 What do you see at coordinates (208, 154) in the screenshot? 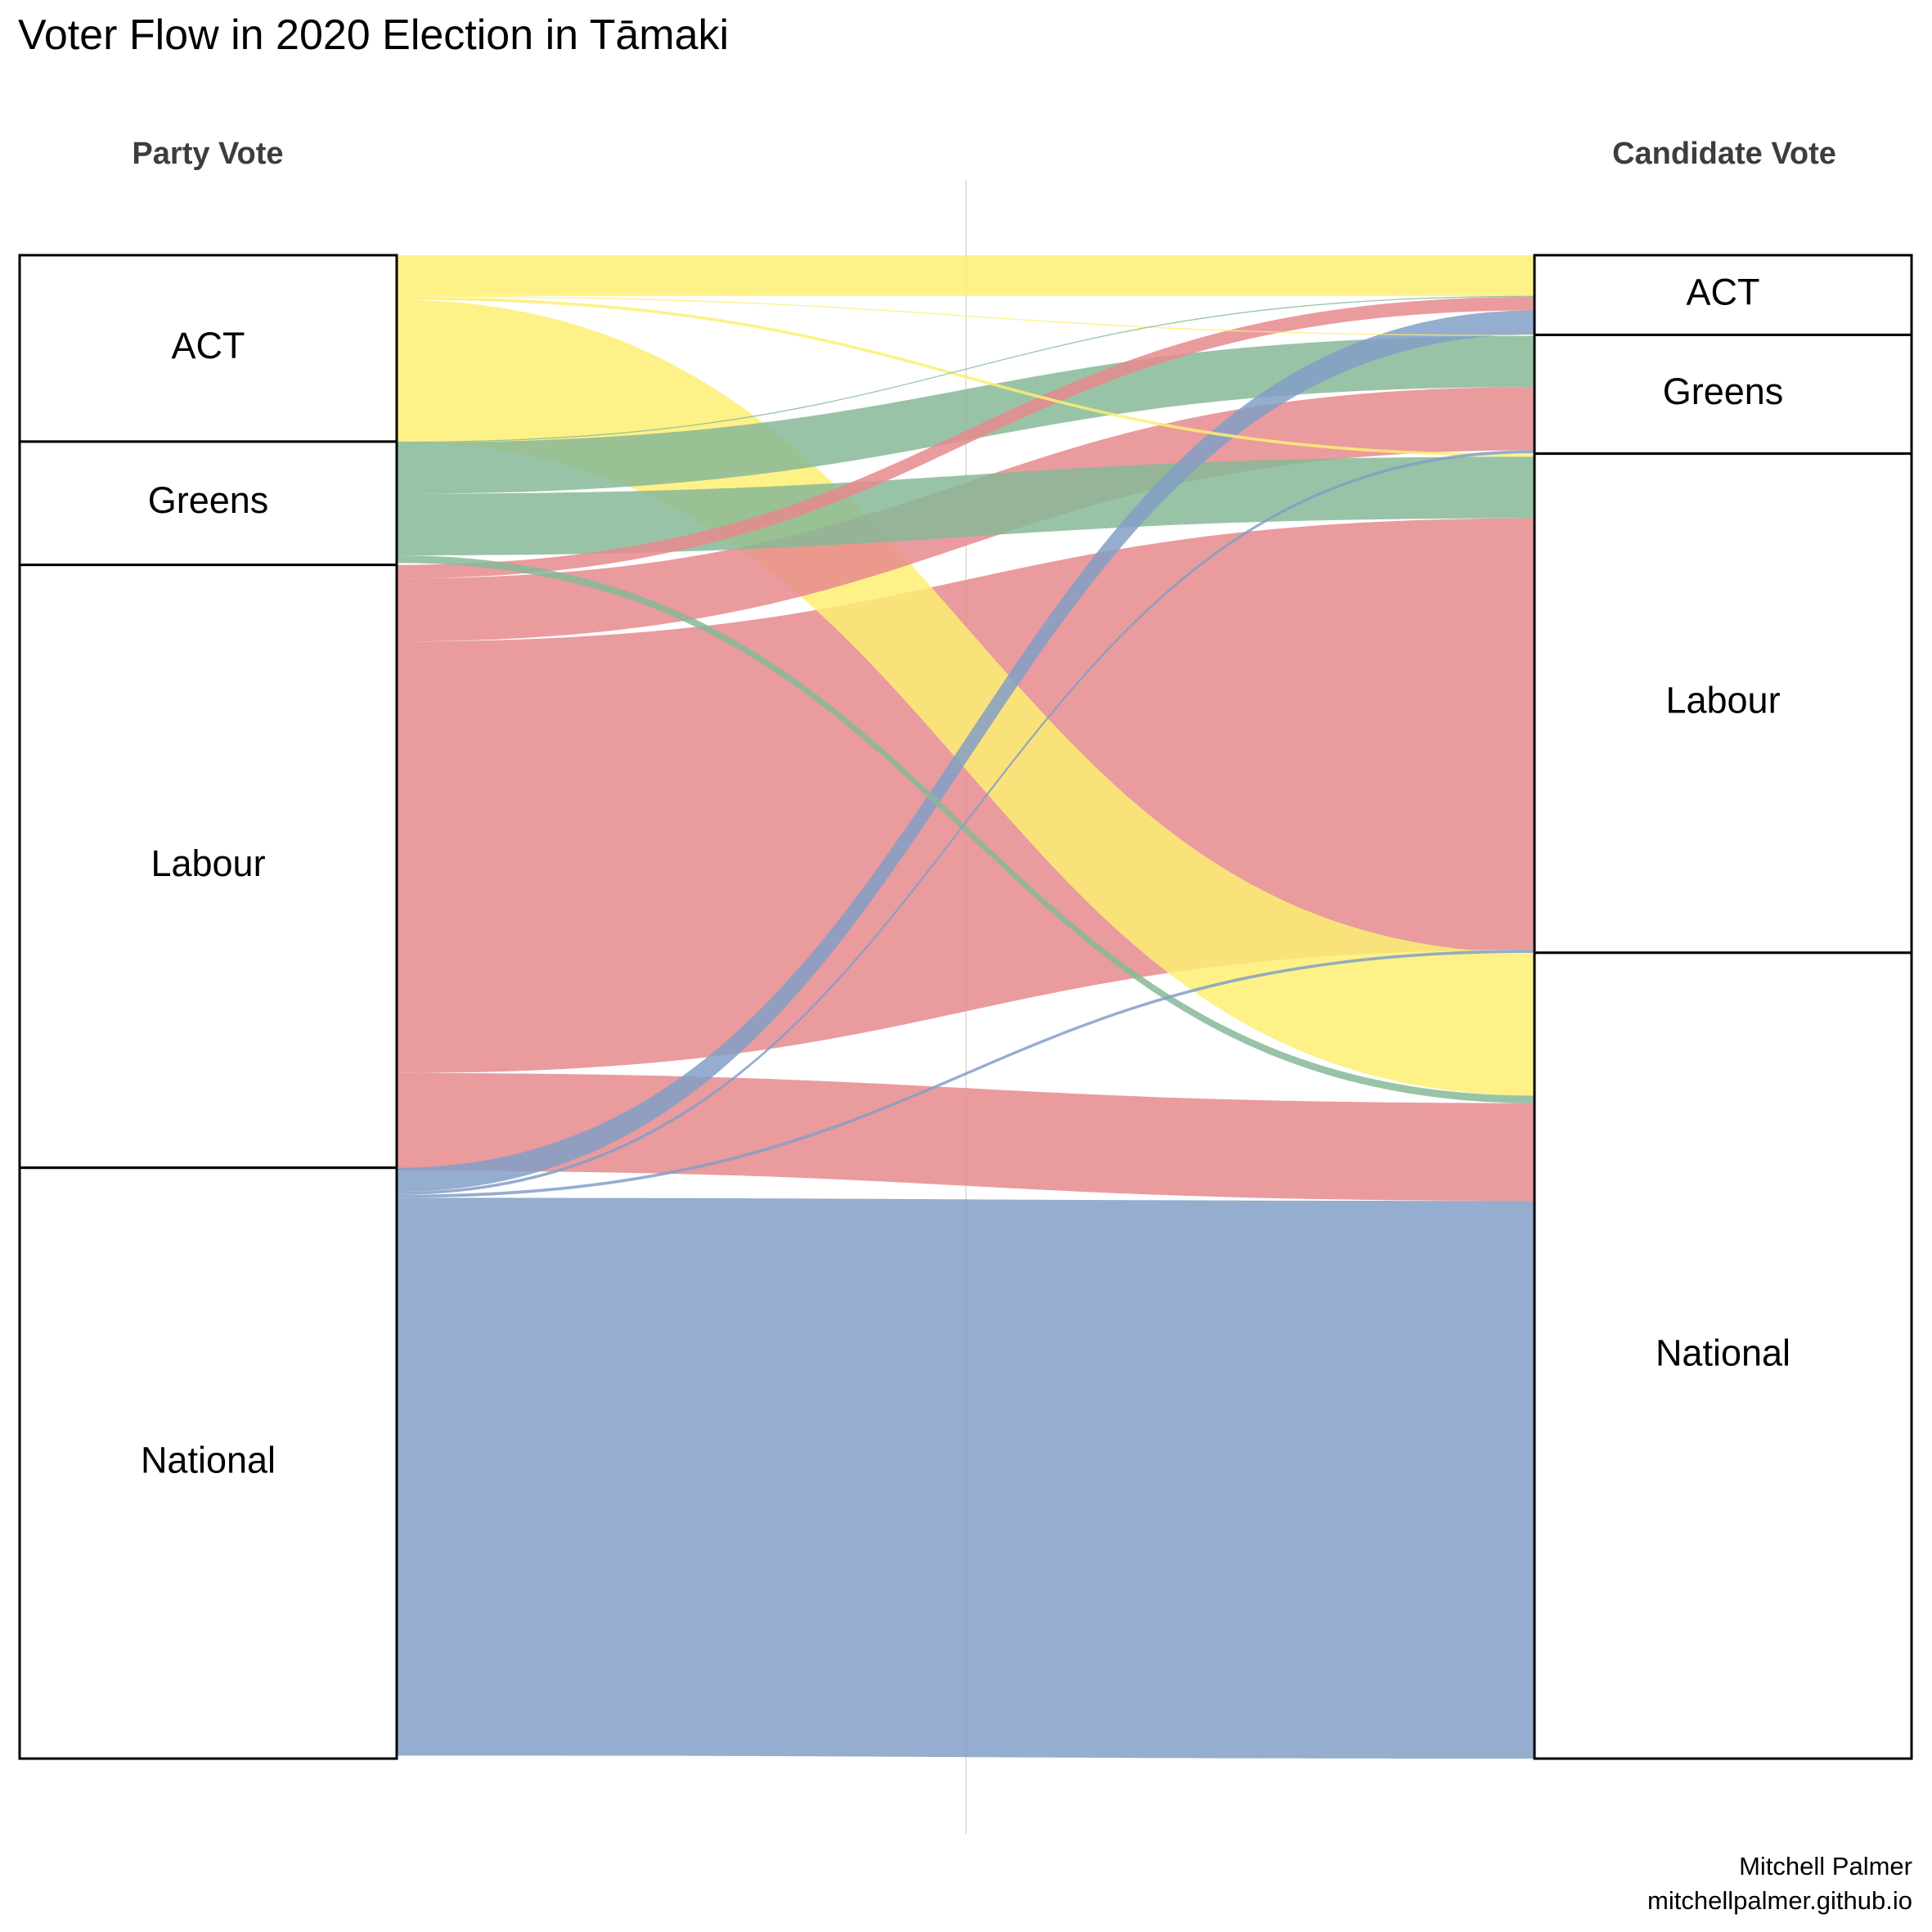
I see `left-axis-heading: Party Vote` at bounding box center [208, 154].